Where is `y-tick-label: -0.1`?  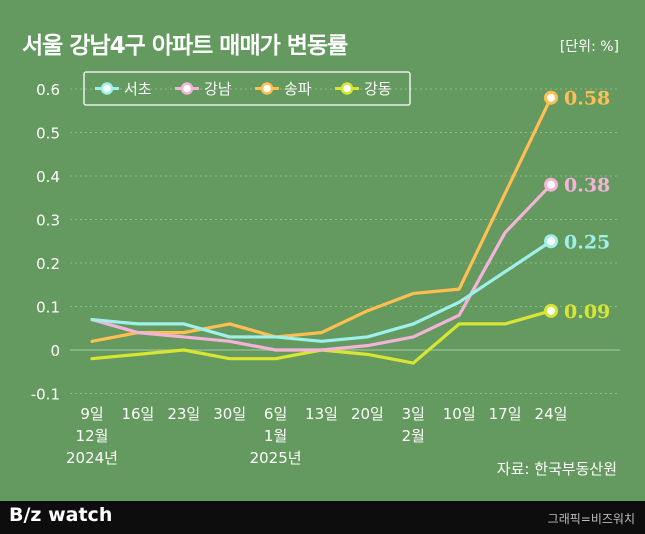
y-tick-label: -0.1 is located at coordinates (45, 395).